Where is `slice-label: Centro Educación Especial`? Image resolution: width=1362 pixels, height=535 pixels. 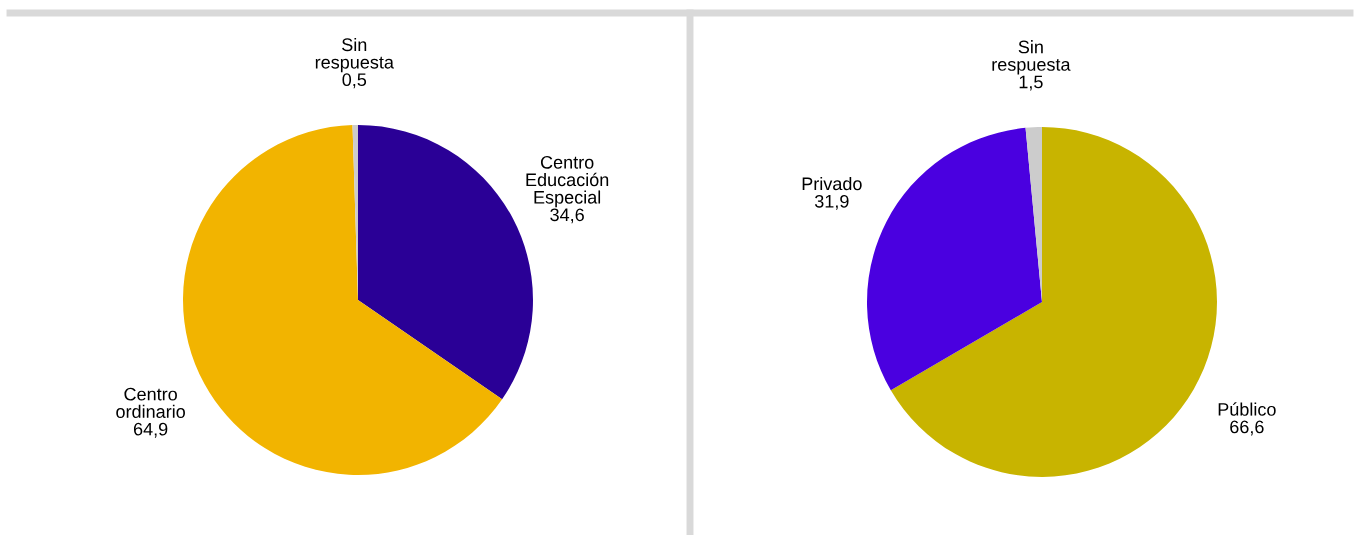
slice-label: Centro Educación Especial is located at coordinates (567, 181).